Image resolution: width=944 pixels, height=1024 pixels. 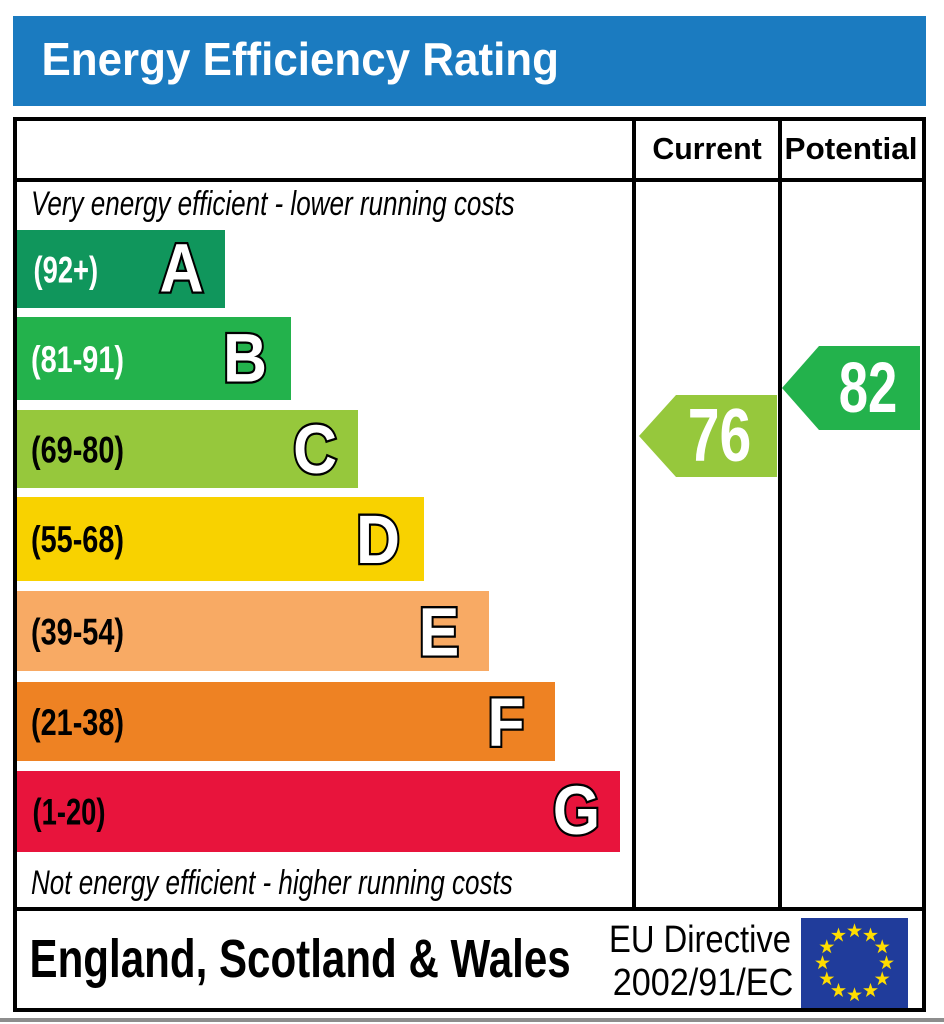 What do you see at coordinates (439, 632) in the screenshot?
I see `svg-text: E` at bounding box center [439, 632].